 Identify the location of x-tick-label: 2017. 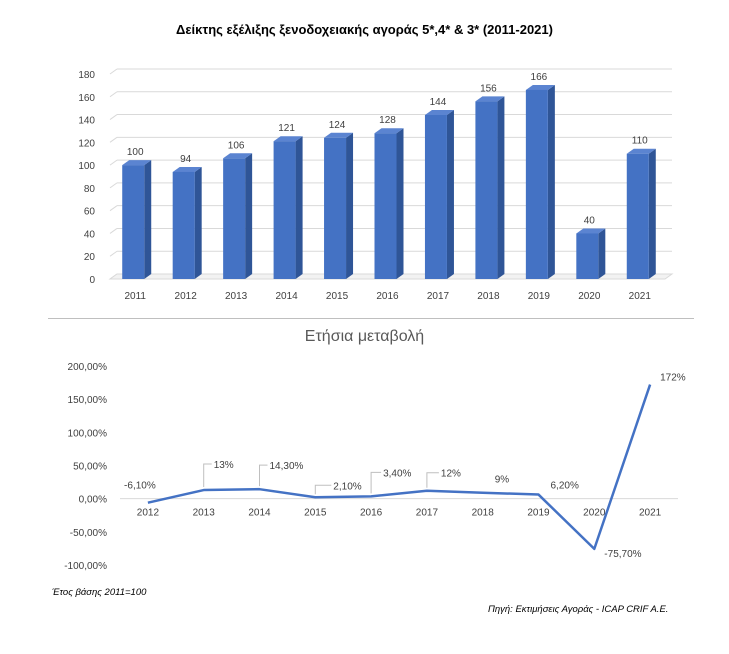
(438, 296).